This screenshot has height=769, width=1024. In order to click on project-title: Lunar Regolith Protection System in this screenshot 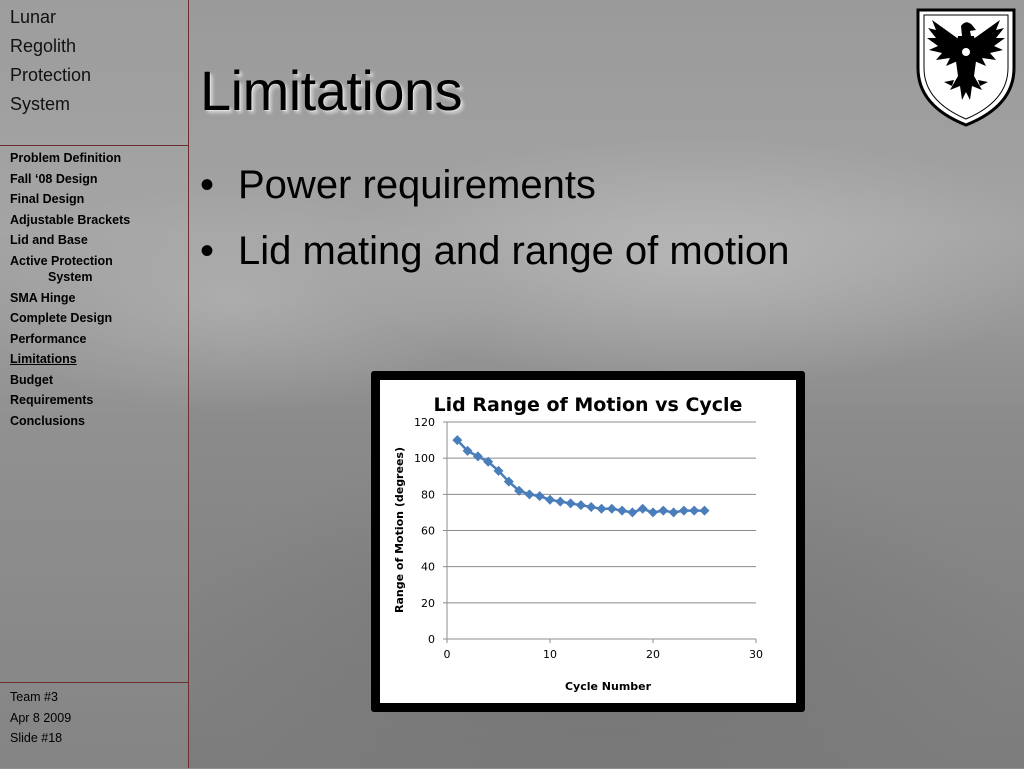, I will do `click(94, 73)`.